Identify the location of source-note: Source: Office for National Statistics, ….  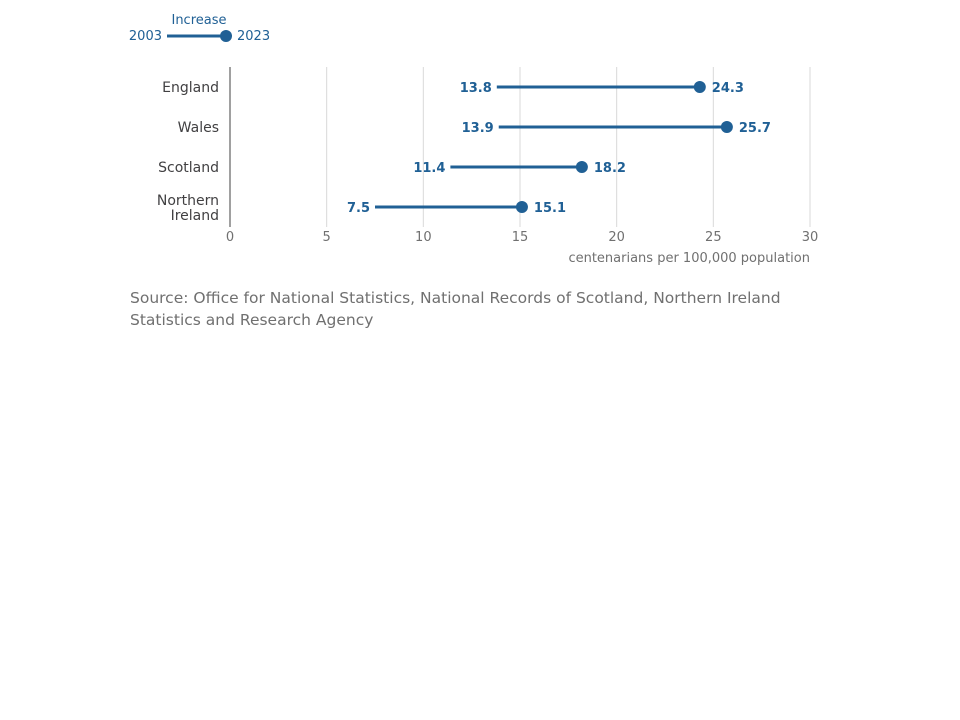
(455, 309).